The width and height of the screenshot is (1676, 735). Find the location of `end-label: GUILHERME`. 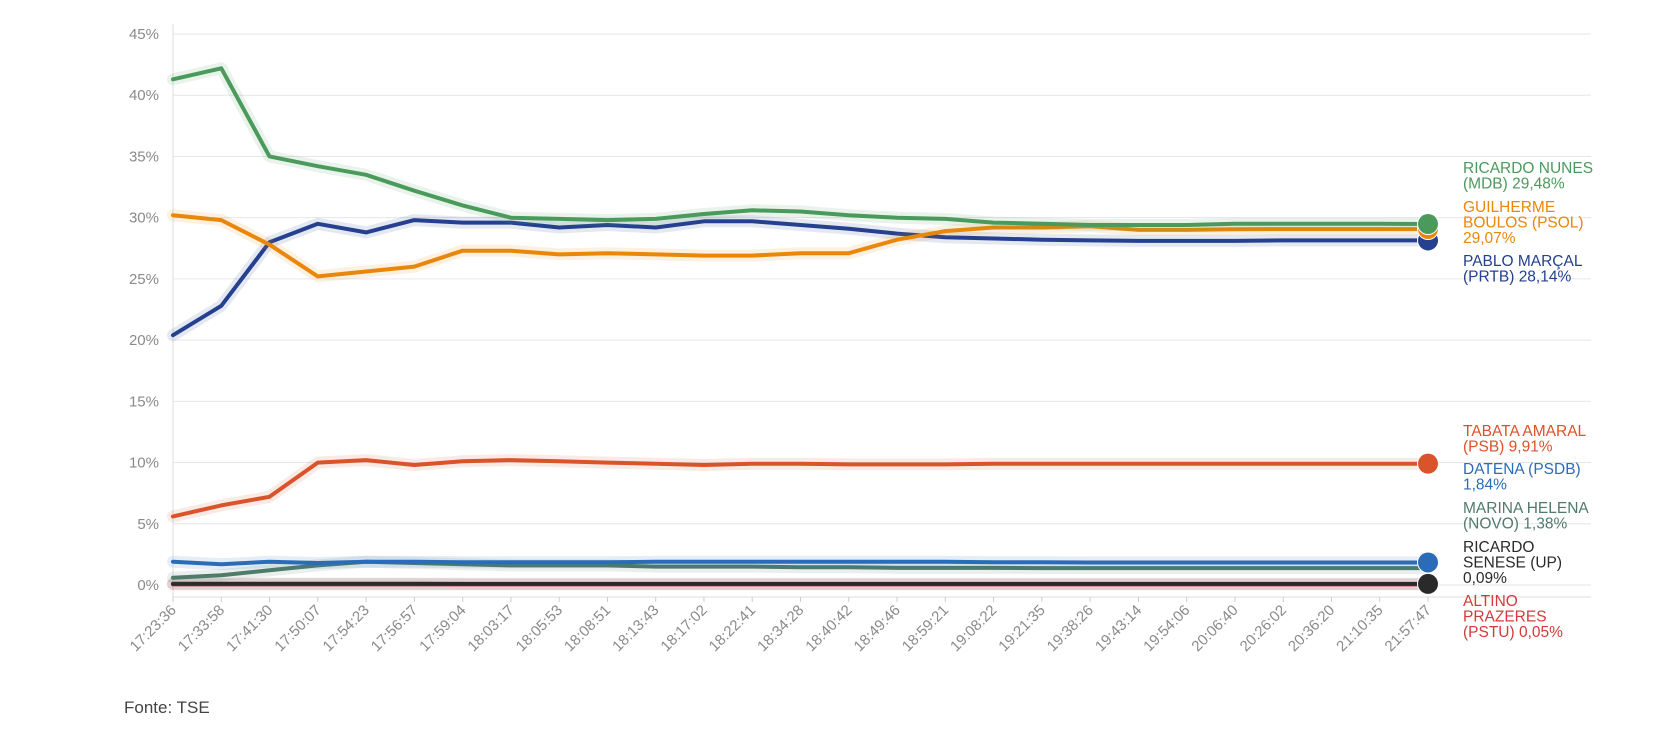

end-label: GUILHERME is located at coordinates (1509, 207).